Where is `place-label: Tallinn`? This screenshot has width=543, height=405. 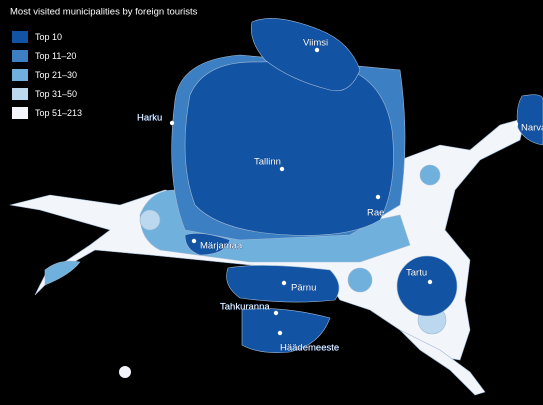 place-label: Tallinn is located at coordinates (267, 162).